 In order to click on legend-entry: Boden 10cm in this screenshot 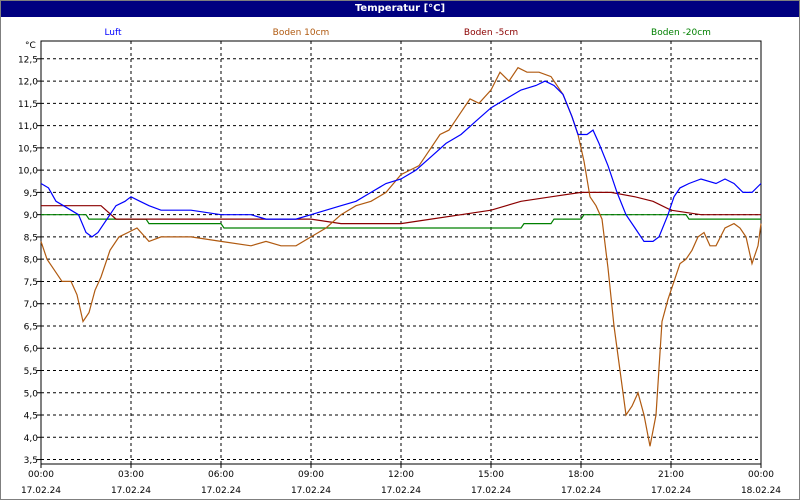, I will do `click(301, 33)`.